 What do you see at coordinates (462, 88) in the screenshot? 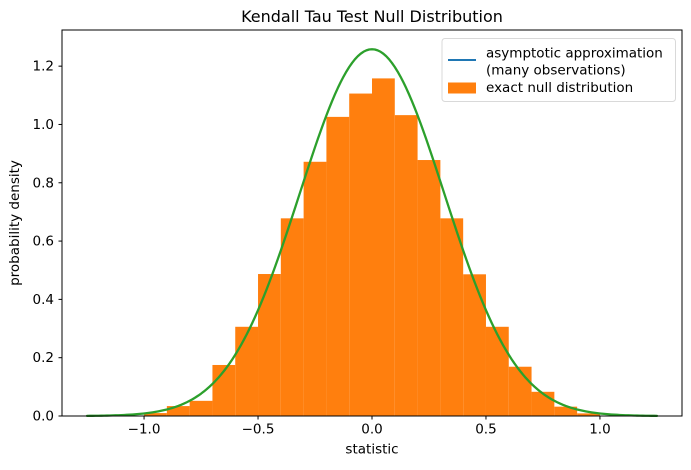
I see `legend-patch-swatch` at bounding box center [462, 88].